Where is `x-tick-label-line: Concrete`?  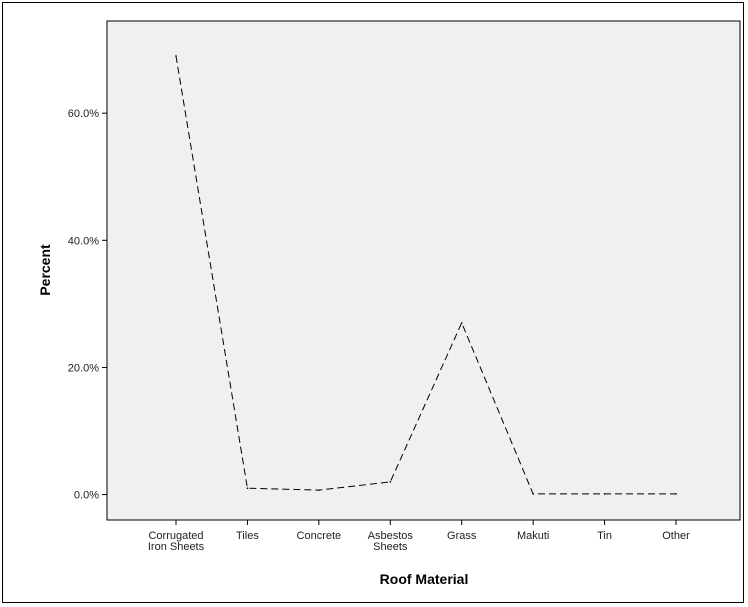
x-tick-label-line: Concrete is located at coordinates (319, 536).